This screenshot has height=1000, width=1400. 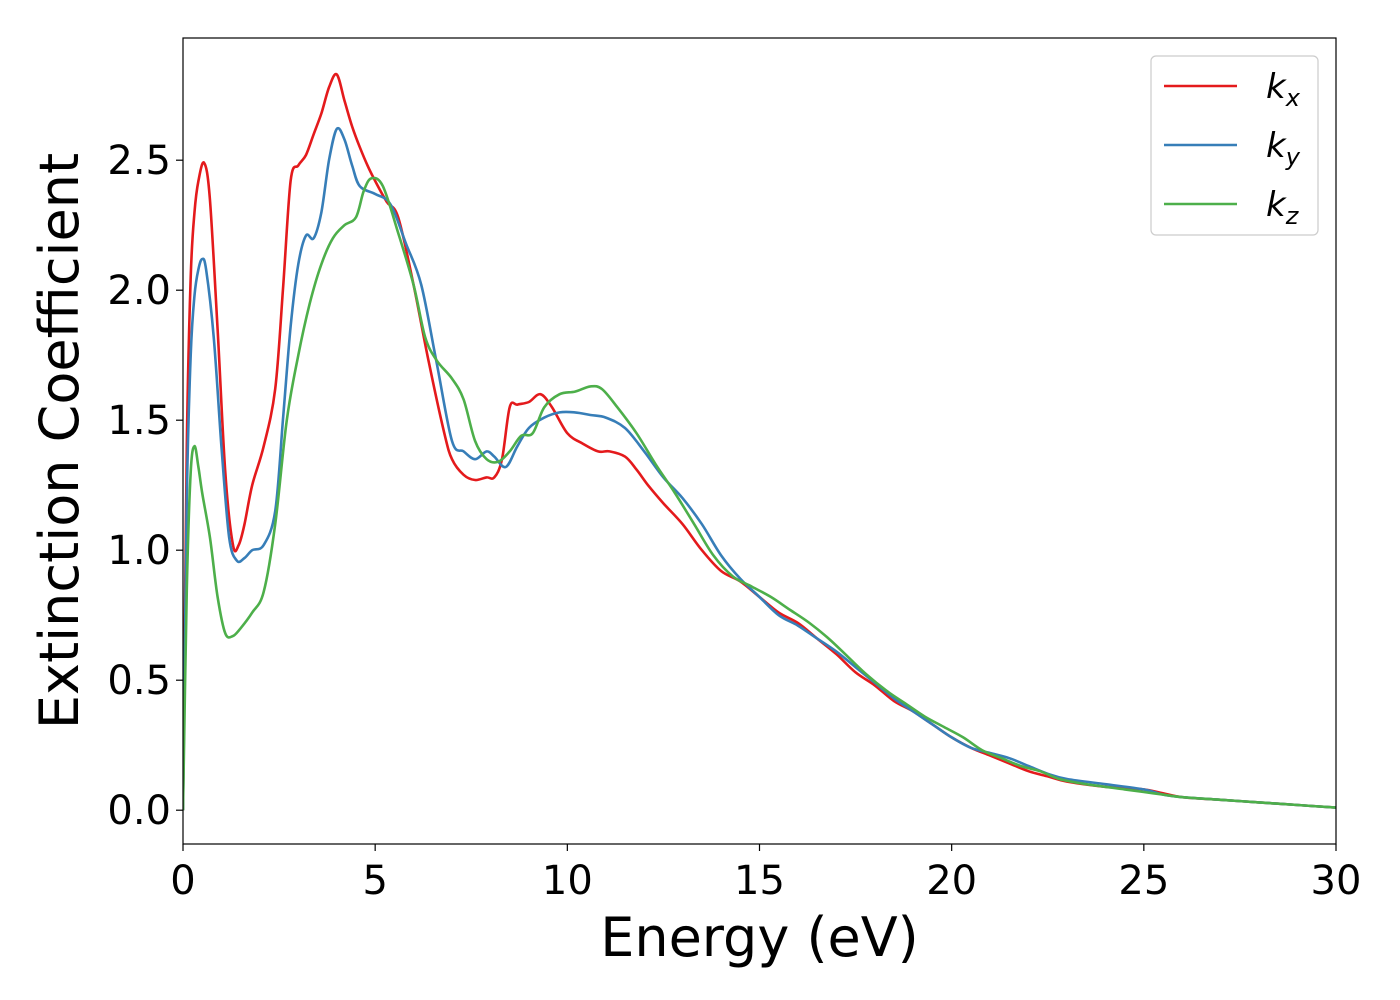 What do you see at coordinates (139, 551) in the screenshot?
I see `y-tick-label: 1.0` at bounding box center [139, 551].